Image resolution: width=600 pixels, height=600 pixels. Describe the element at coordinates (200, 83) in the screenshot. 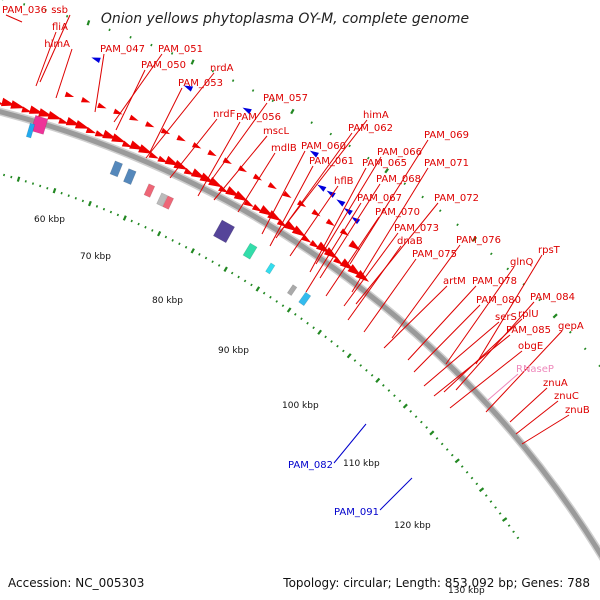

I see `gene-label: PAM_053` at that location.